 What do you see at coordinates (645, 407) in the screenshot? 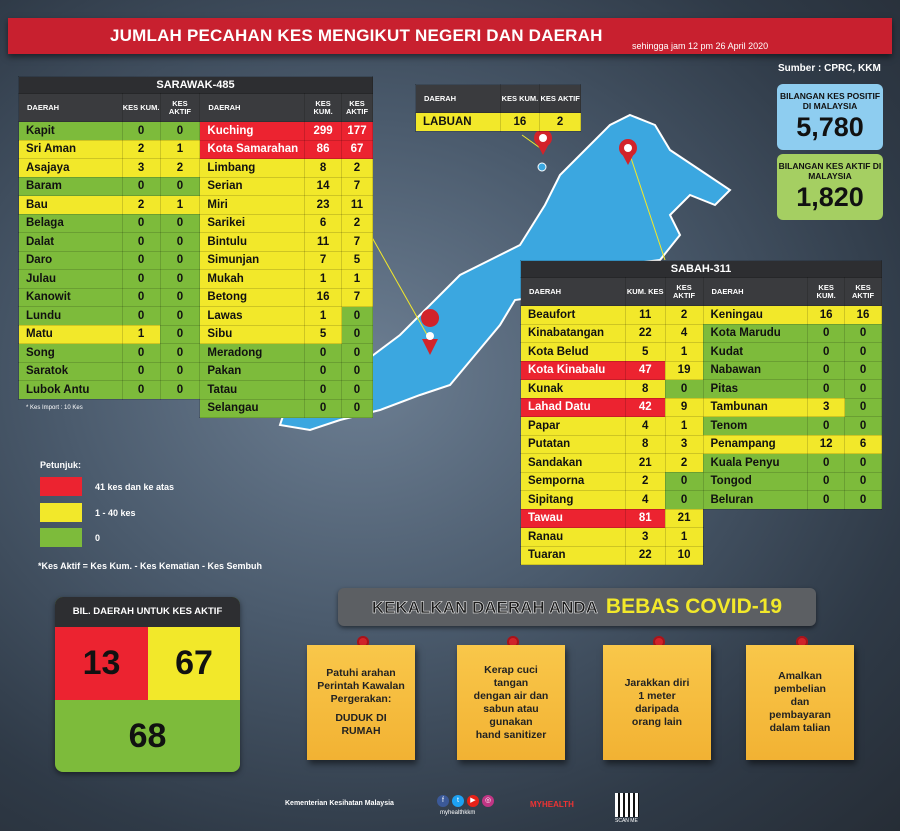
I see `cumulative-cases: 42` at bounding box center [645, 407].